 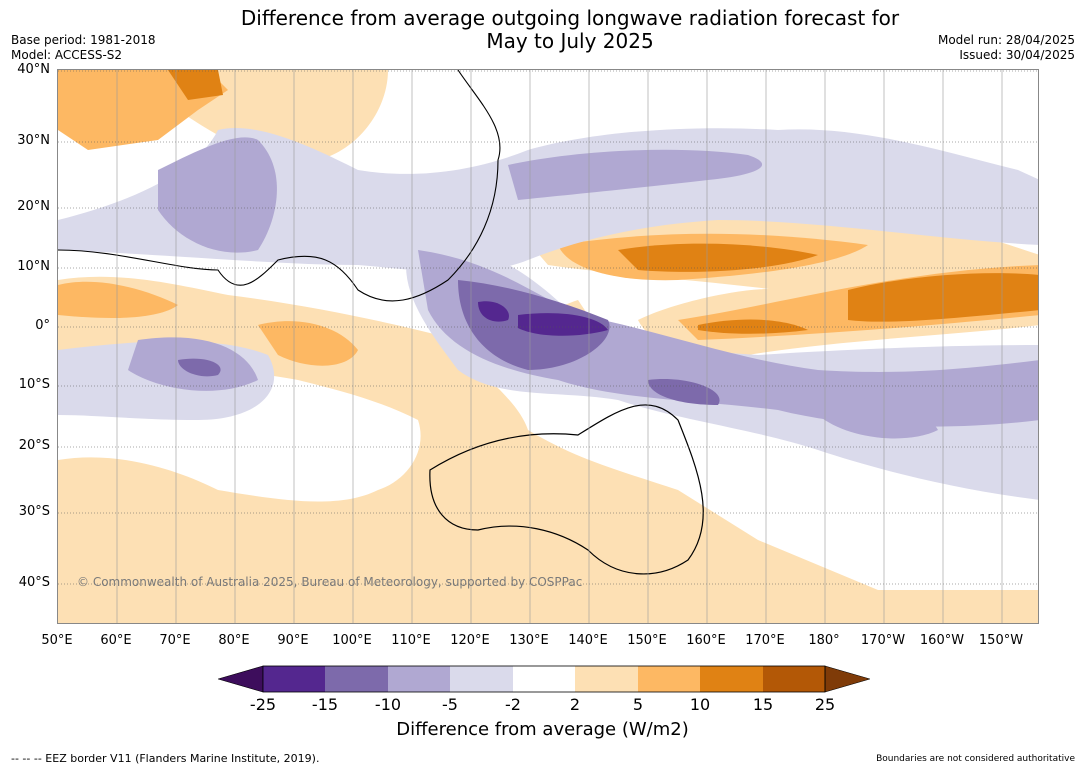 What do you see at coordinates (1006, 40) in the screenshot?
I see `model-run: Model run: 28/04/2025` at bounding box center [1006, 40].